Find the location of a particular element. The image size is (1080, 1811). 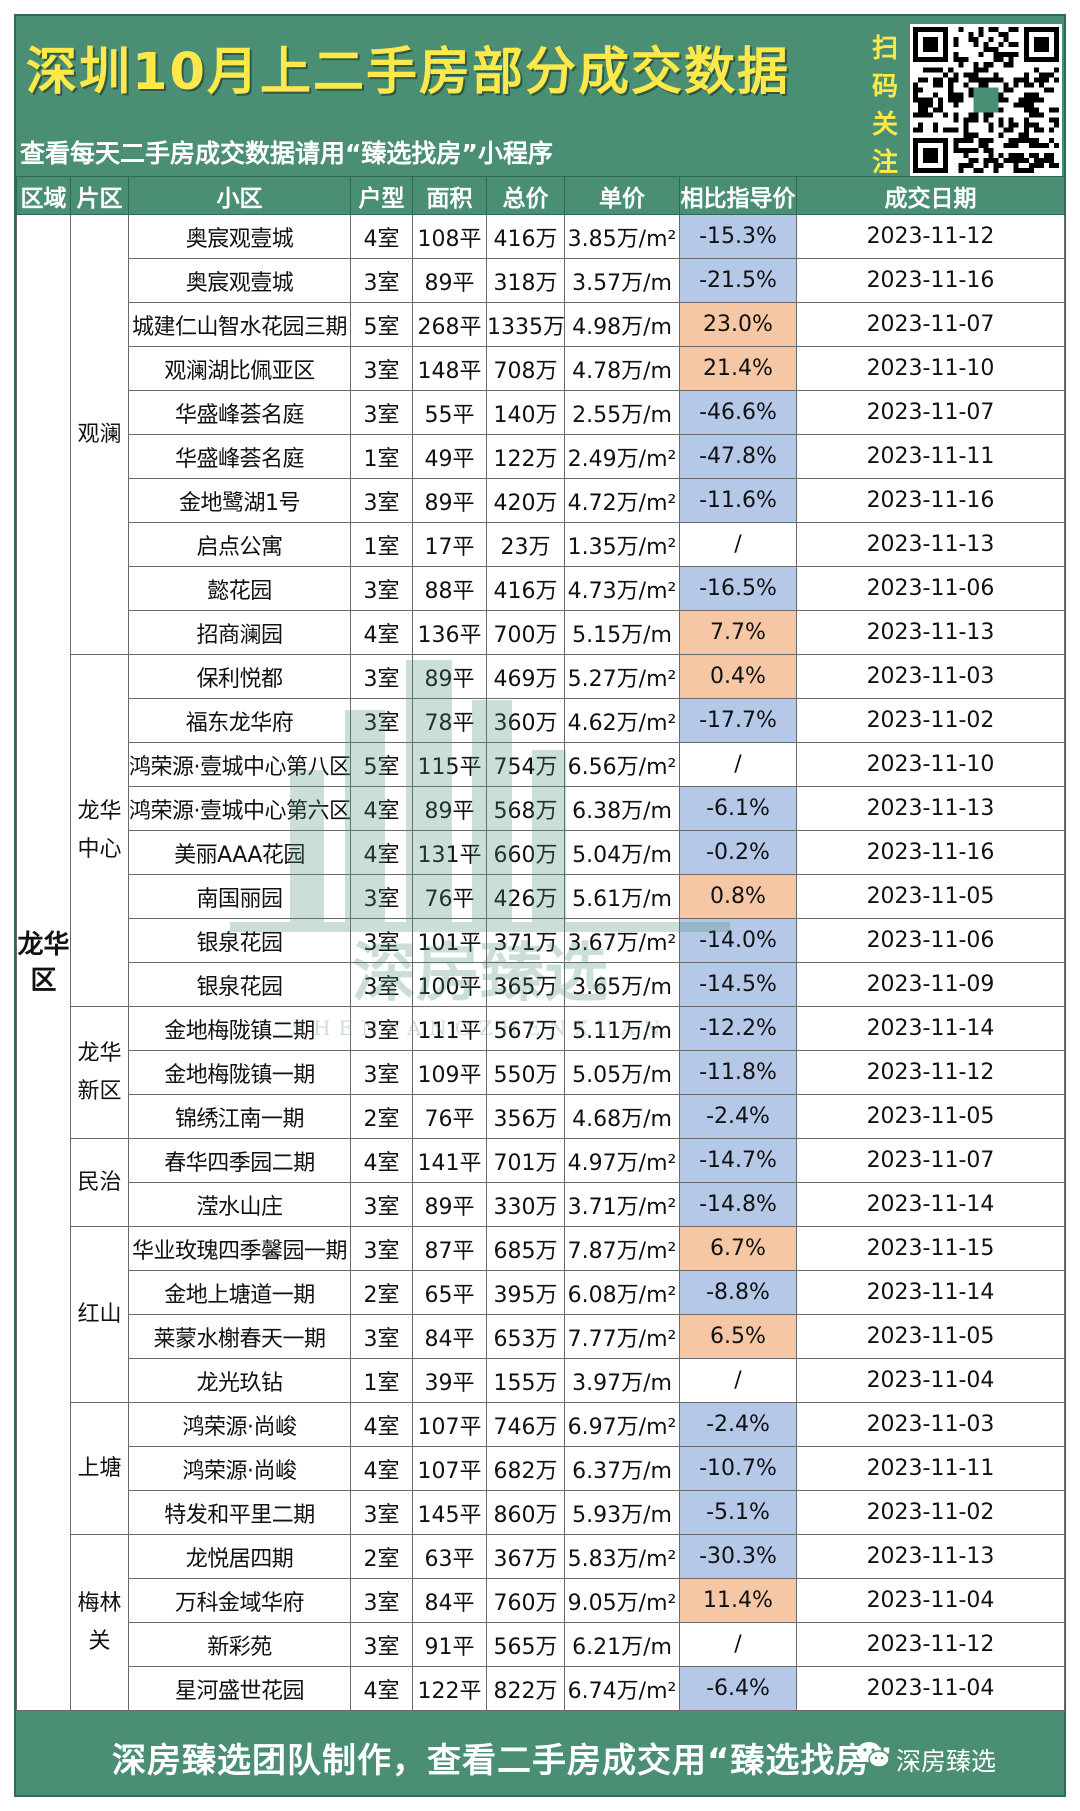

ratio-cell: -6.4% is located at coordinates (738, 1688).